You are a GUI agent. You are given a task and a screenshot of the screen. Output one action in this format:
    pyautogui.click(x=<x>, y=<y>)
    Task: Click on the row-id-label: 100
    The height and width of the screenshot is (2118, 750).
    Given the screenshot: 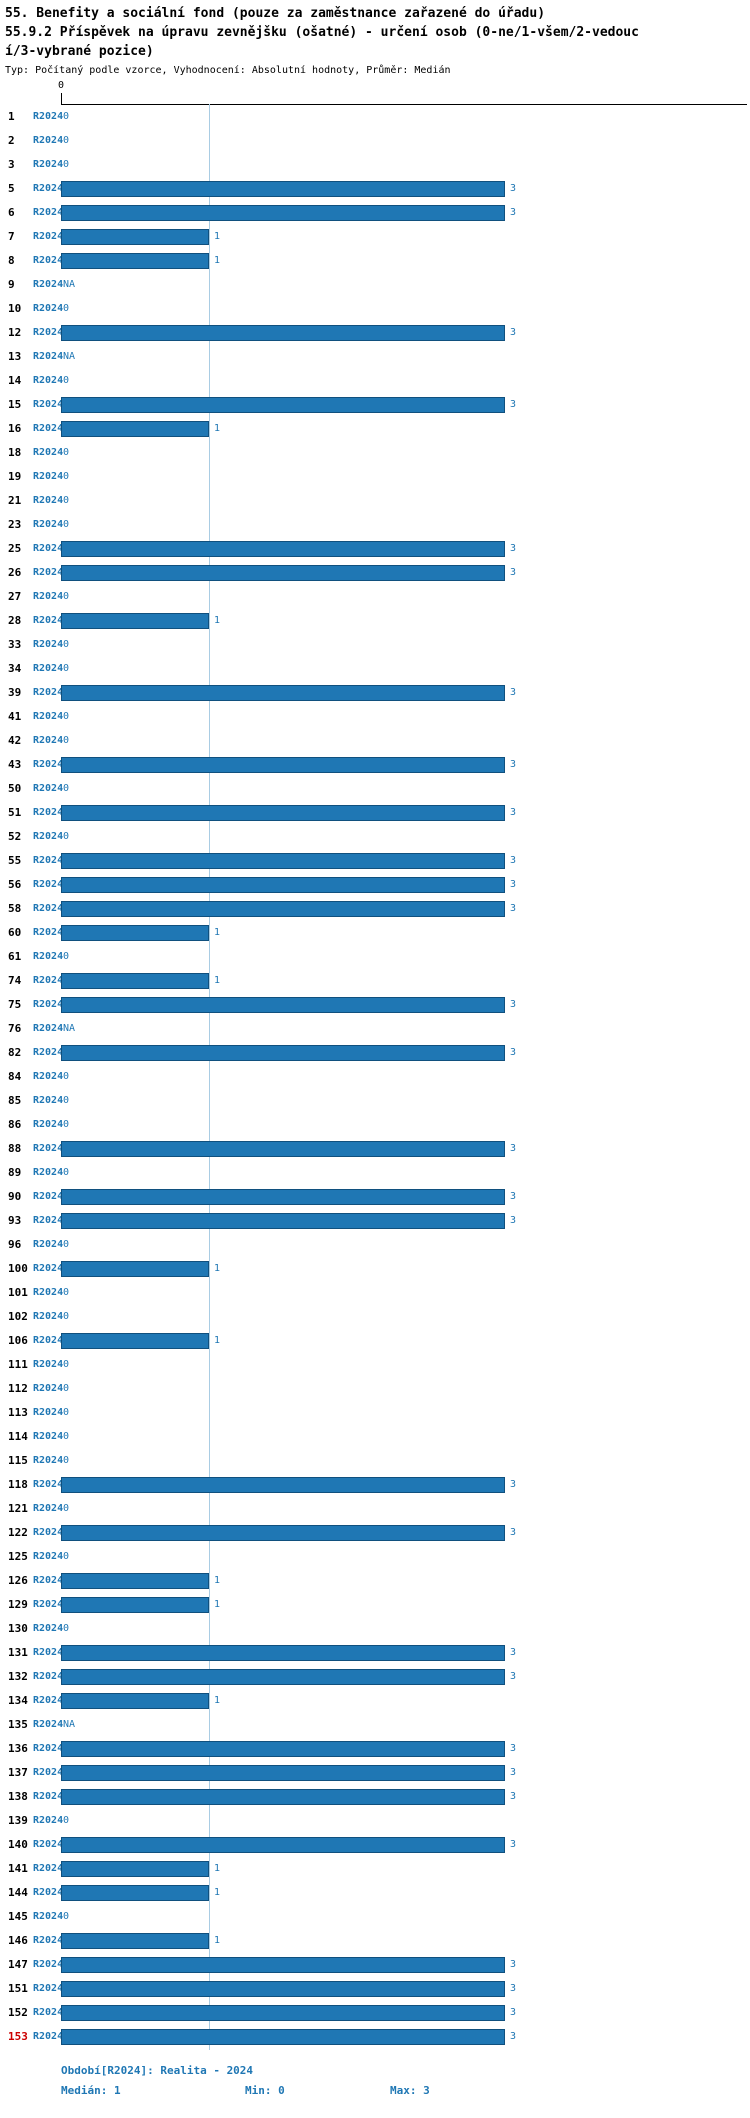 What is the action you would take?
    pyautogui.click(x=18, y=1268)
    